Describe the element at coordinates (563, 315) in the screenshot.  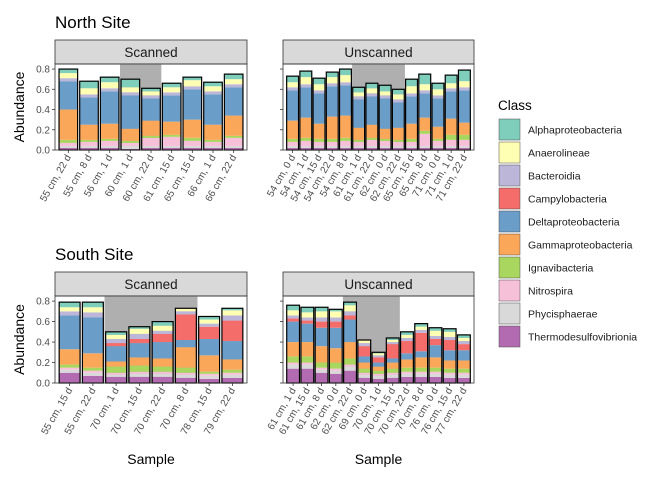
I see `legend-label: Phycisphaerae` at that location.